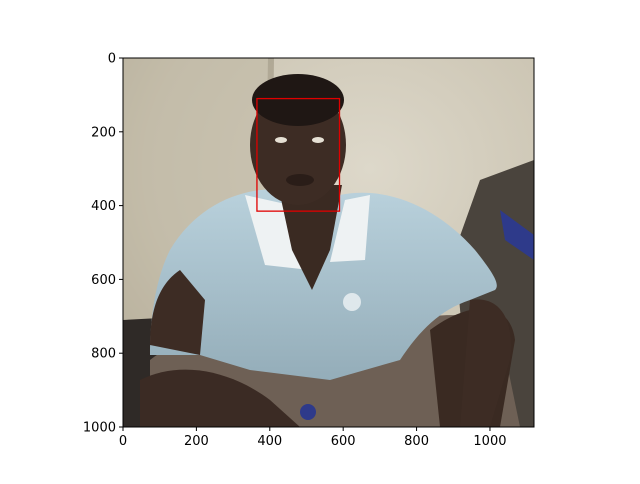 The width and height of the screenshot is (640, 484). I want to click on face-bounding-box, so click(298, 154).